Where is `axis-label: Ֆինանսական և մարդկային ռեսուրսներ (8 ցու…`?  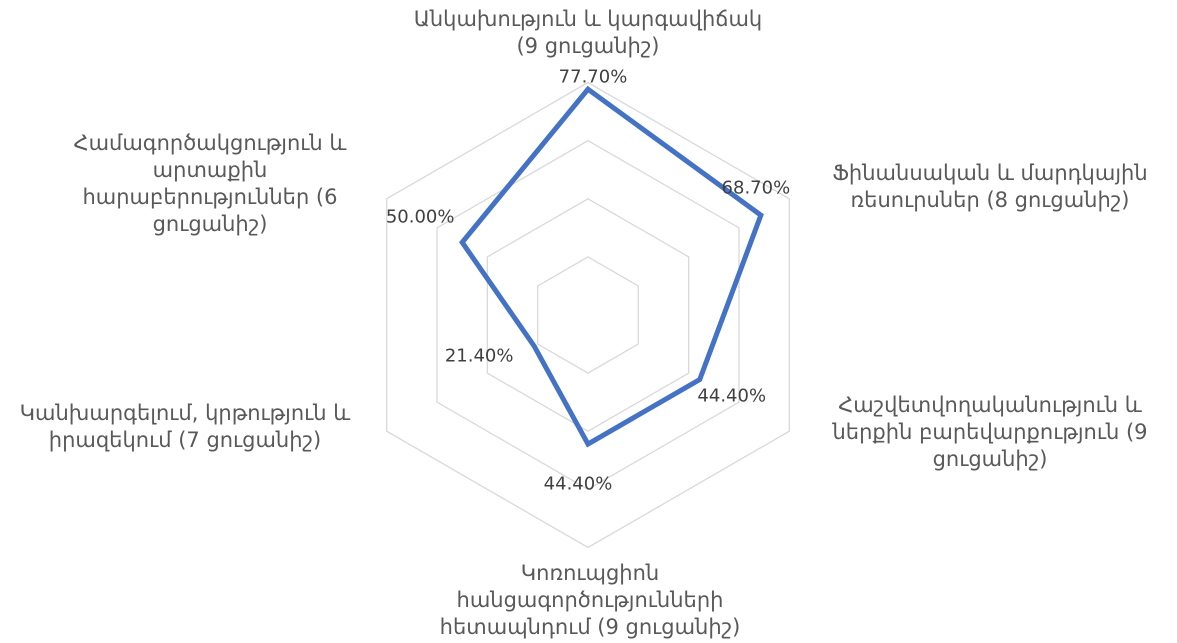 axis-label: Ֆինանսական և մարդկային ռեսուրսներ (8 ցու… is located at coordinates (990, 186).